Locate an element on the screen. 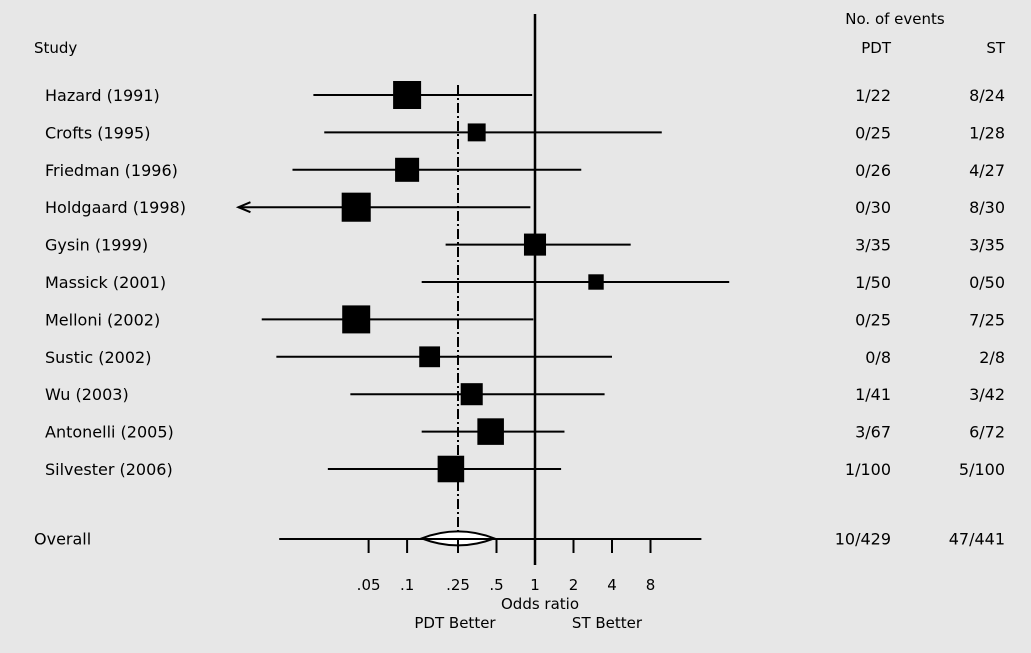 This screenshot has height=653, width=1031. st-events: 8/30 is located at coordinates (987, 207).